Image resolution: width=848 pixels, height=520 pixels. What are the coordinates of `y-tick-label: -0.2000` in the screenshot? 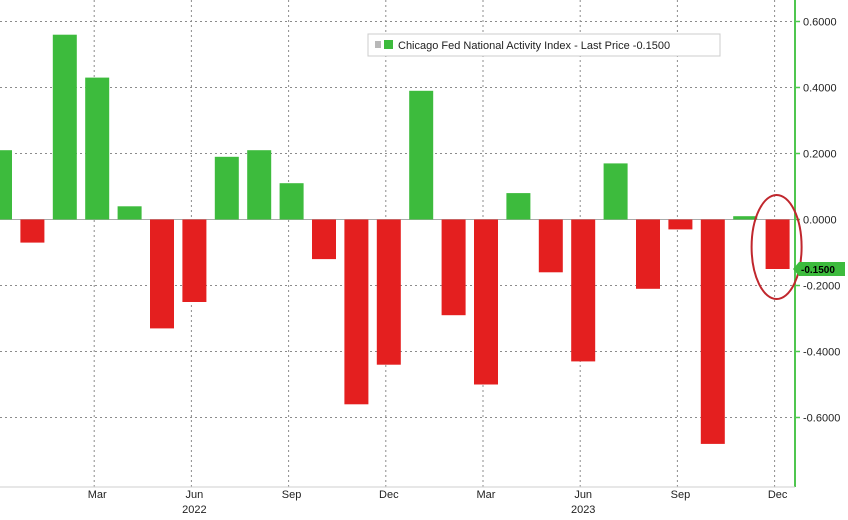 It's located at (821, 287).